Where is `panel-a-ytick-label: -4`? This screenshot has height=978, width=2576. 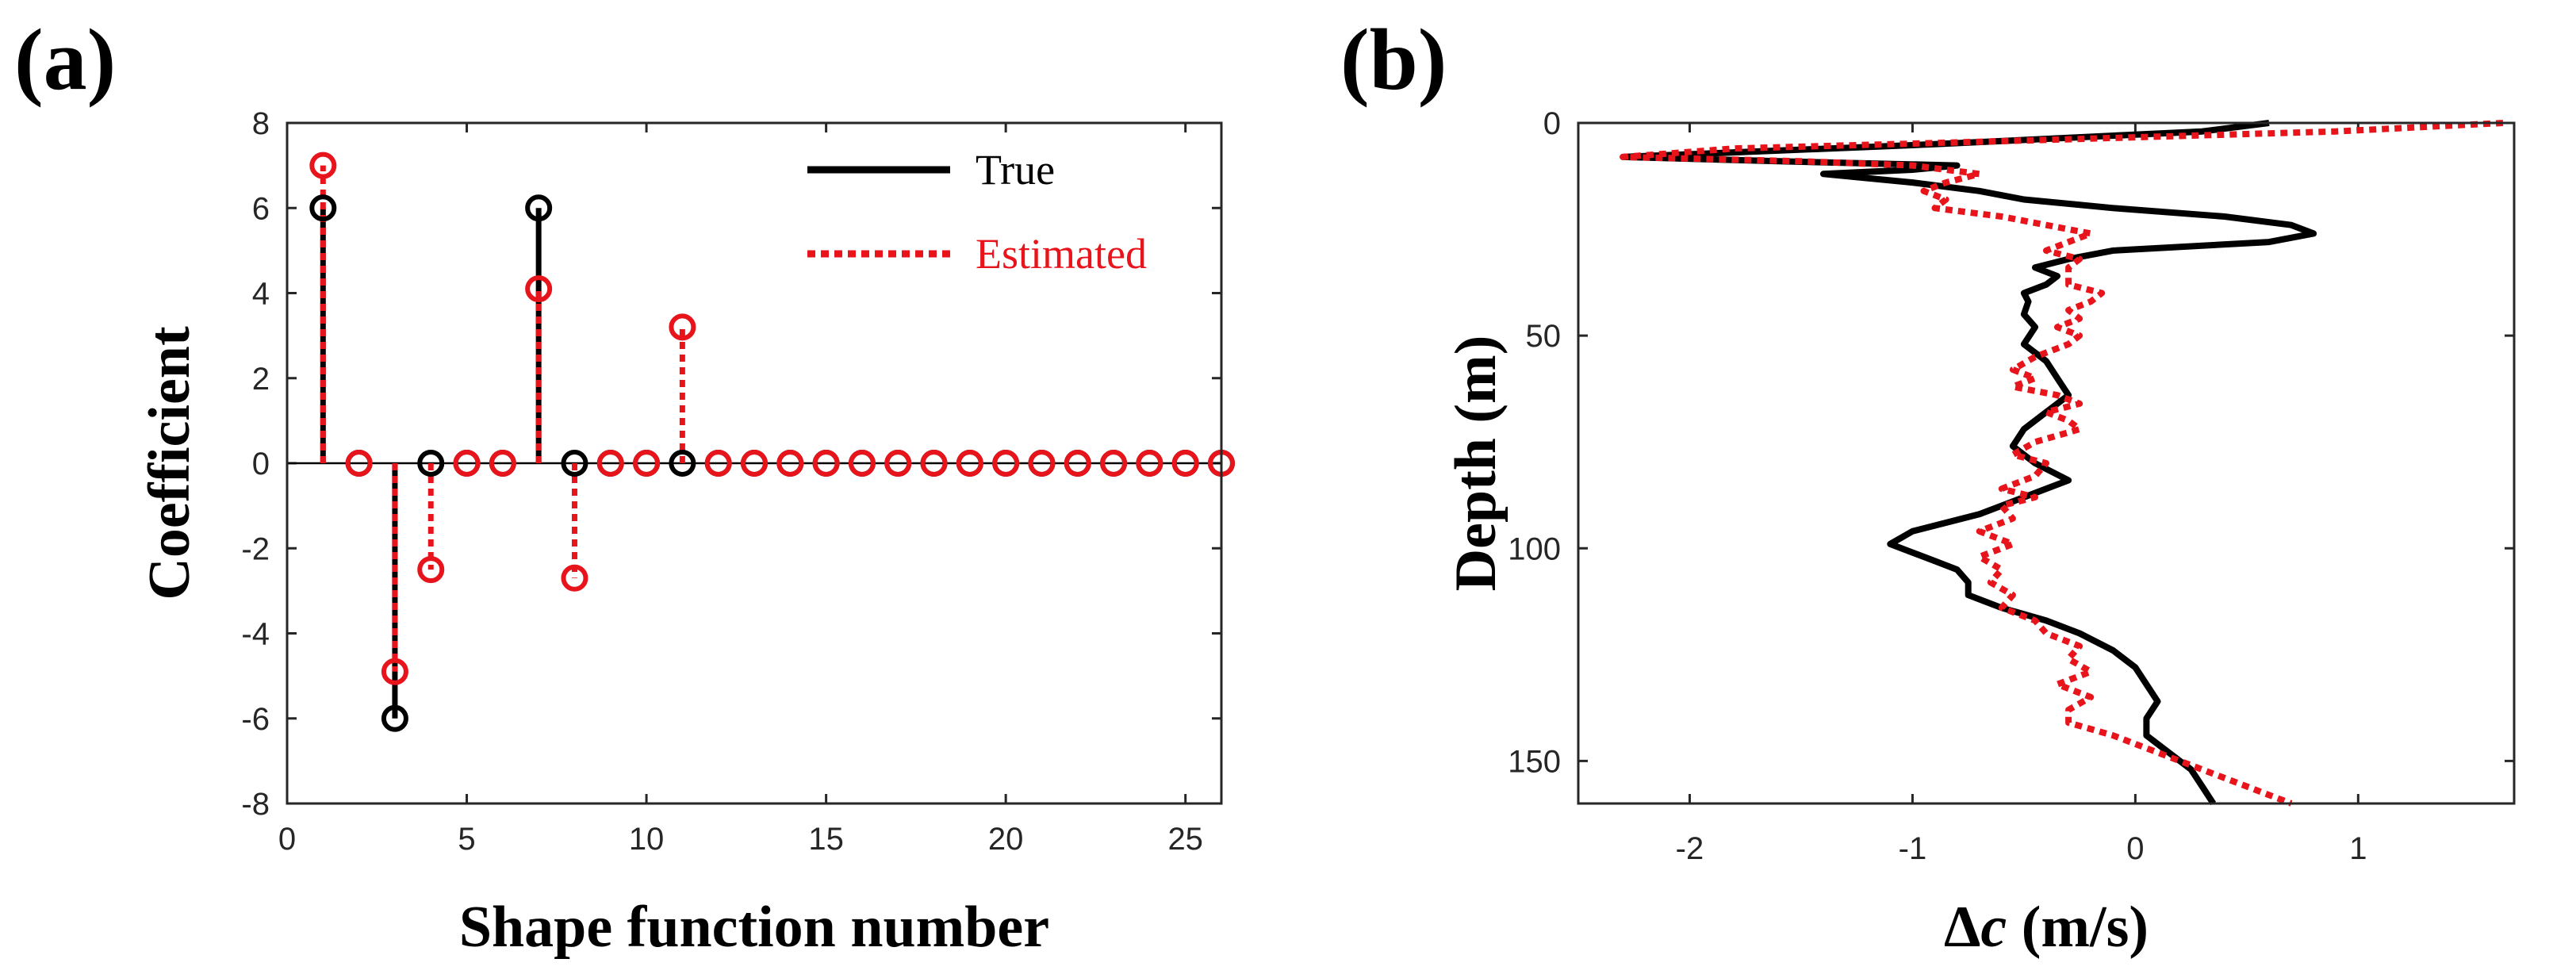
panel-a-ytick-label: -4 is located at coordinates (256, 635).